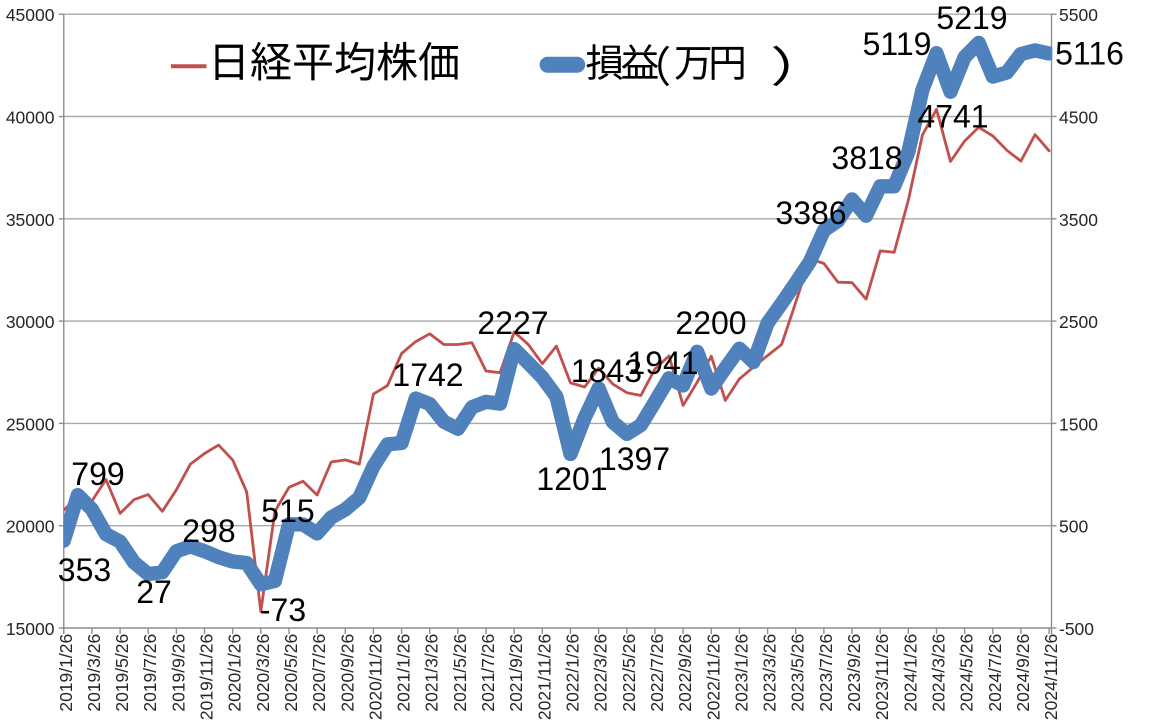 The width and height of the screenshot is (1150, 724). I want to click on svg-text: 2024/5/26, so click(967, 673).